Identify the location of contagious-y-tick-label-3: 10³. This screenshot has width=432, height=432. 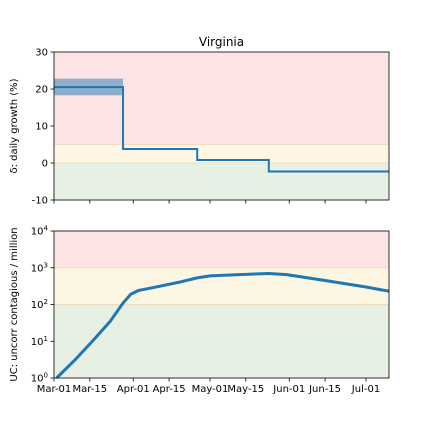
(39, 267).